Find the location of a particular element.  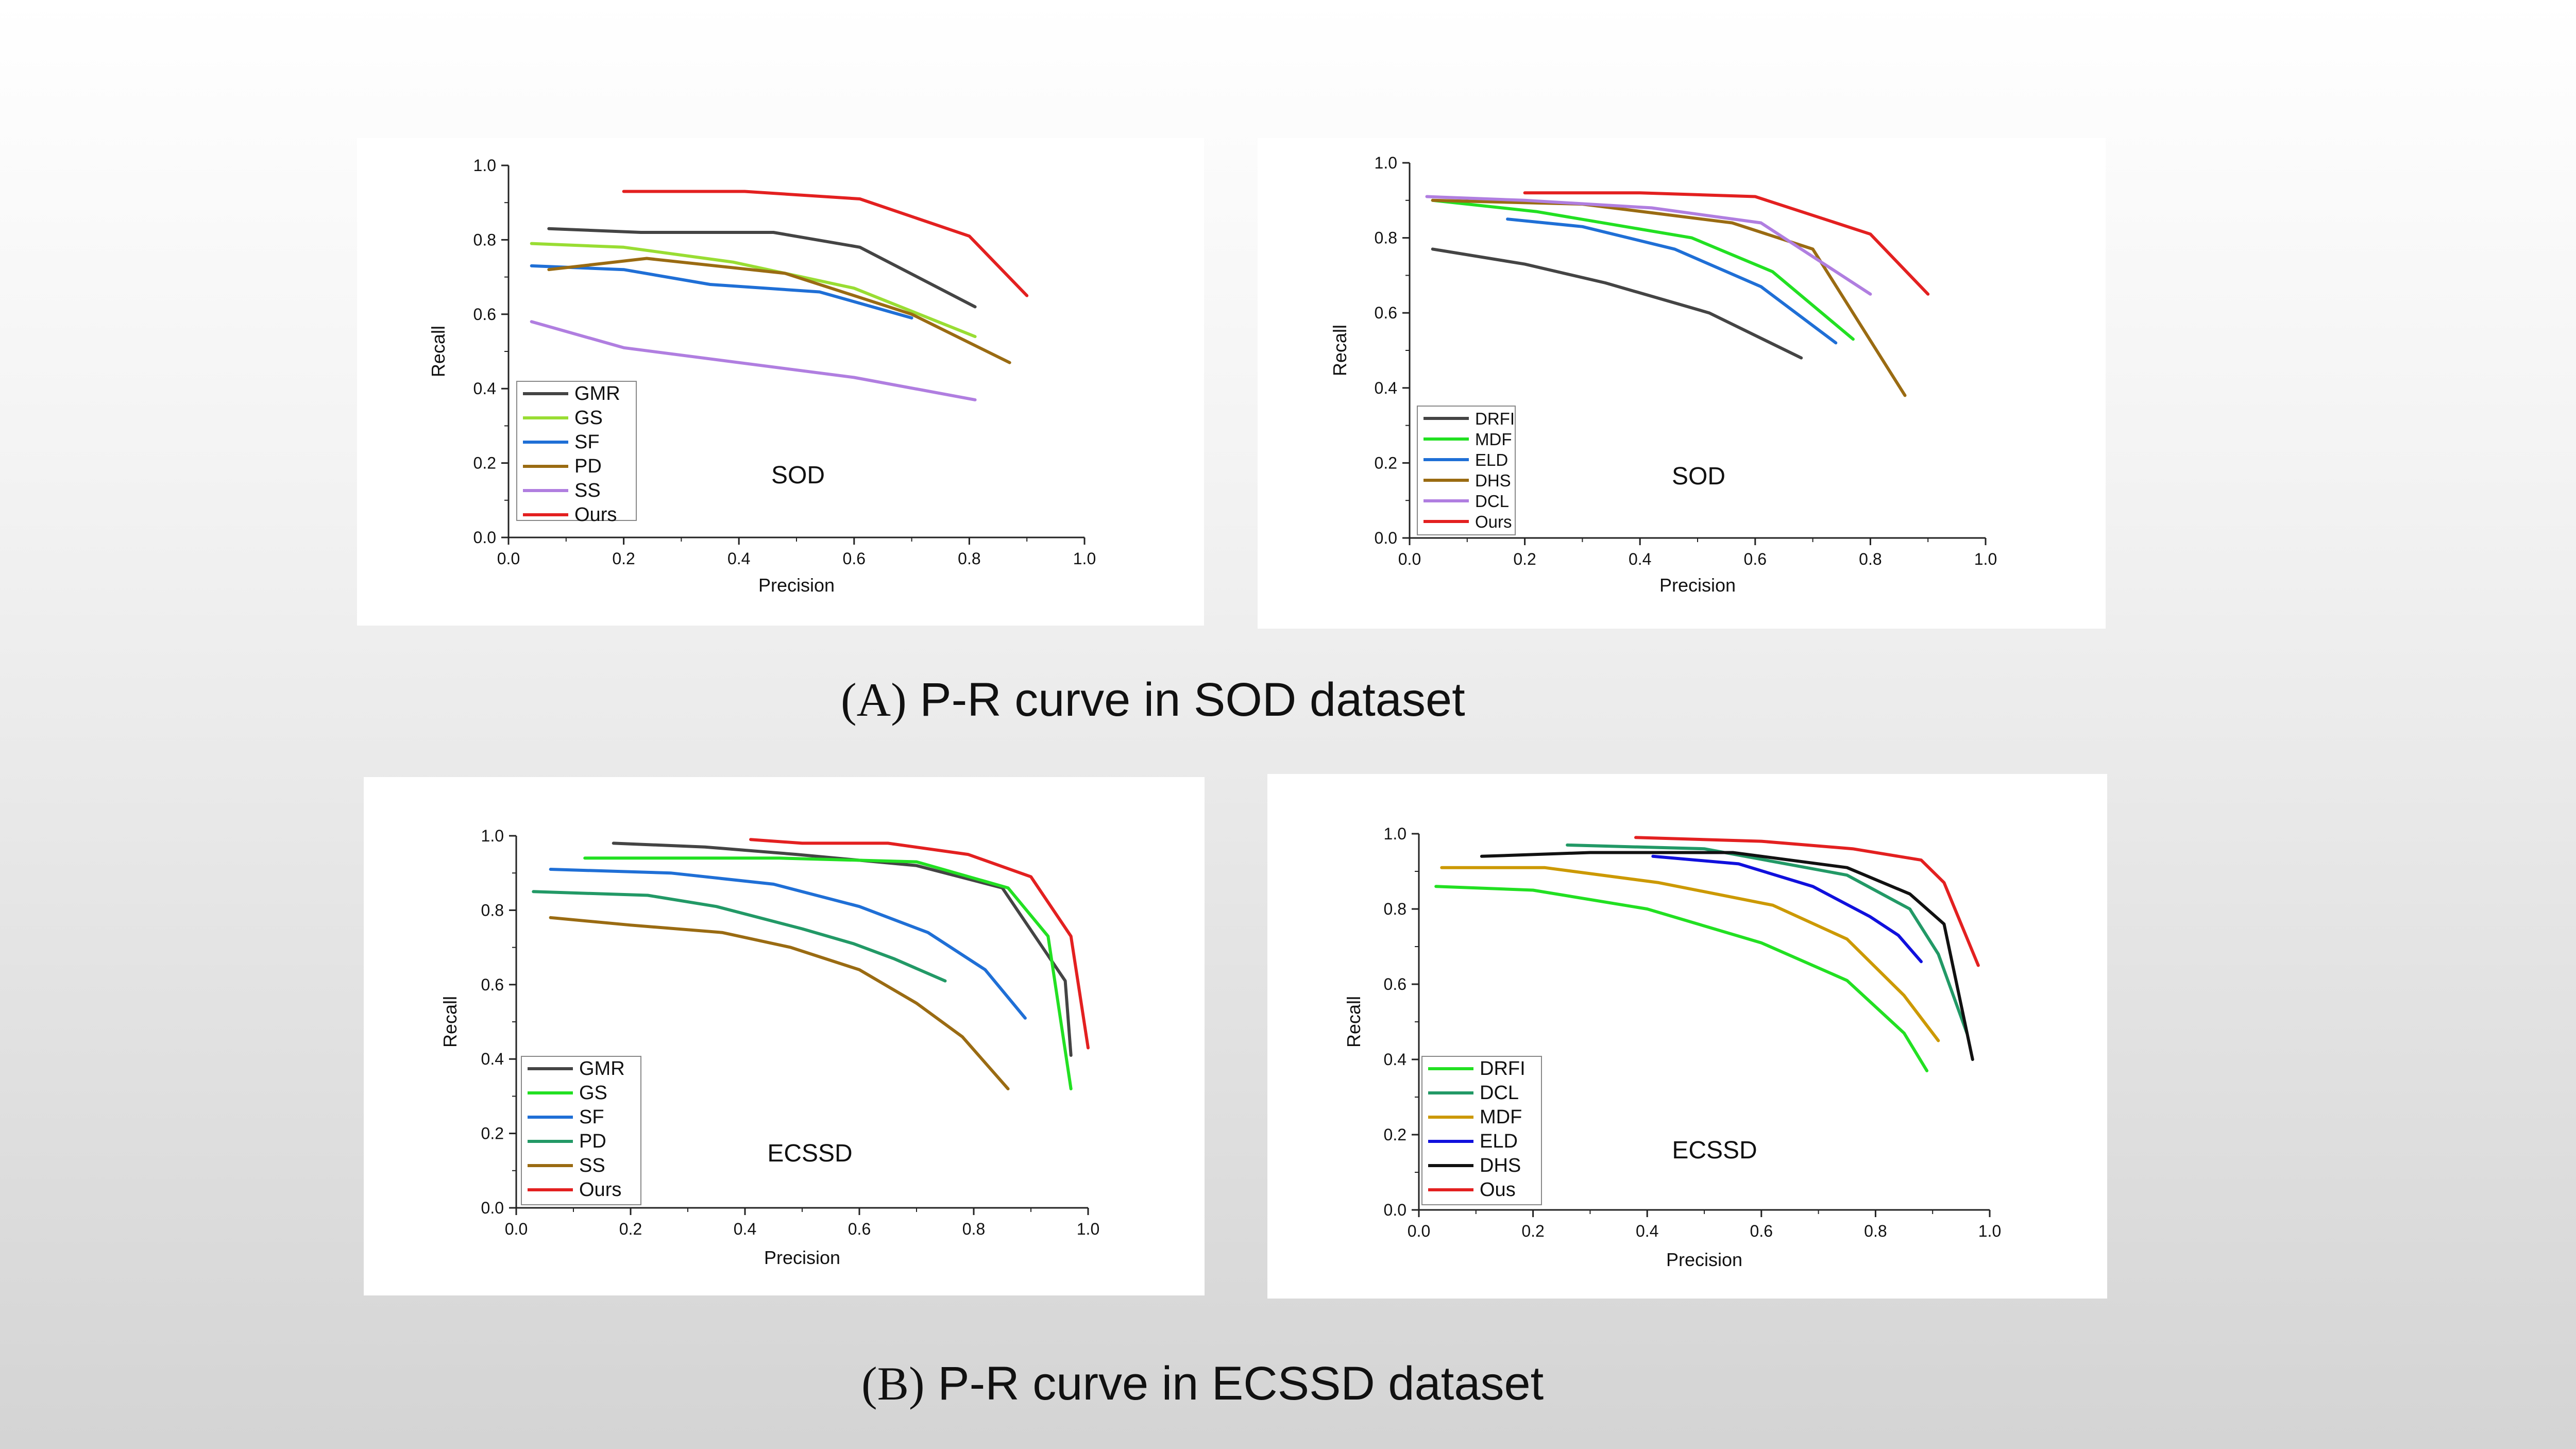

legend-label-mdf: MDF is located at coordinates (1501, 1117).